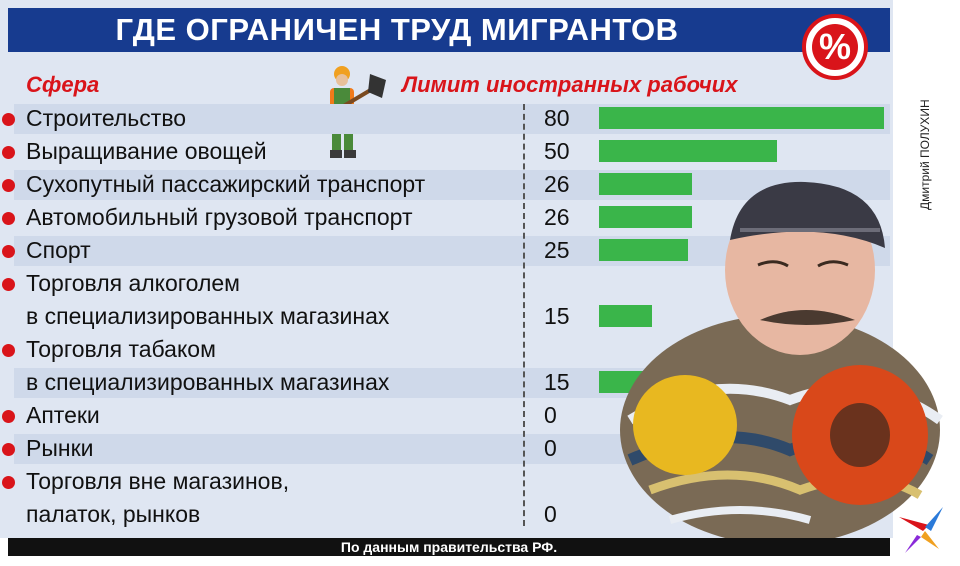  Describe the element at coordinates (557, 151) in the screenshot. I see `value-label: 50` at that location.